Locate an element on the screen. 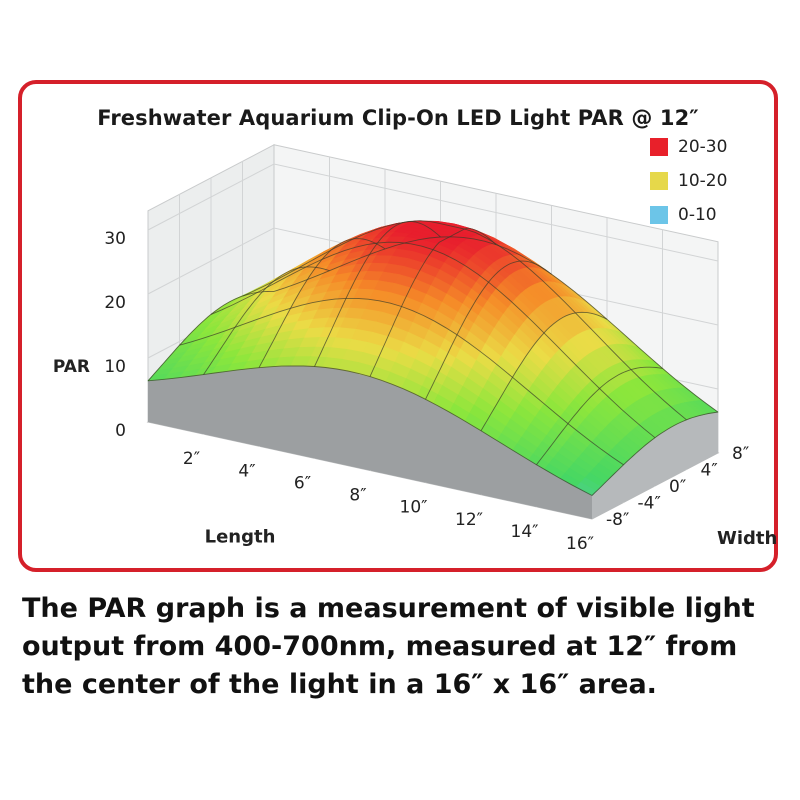  x-tick-label: 10″ is located at coordinates (414, 508).